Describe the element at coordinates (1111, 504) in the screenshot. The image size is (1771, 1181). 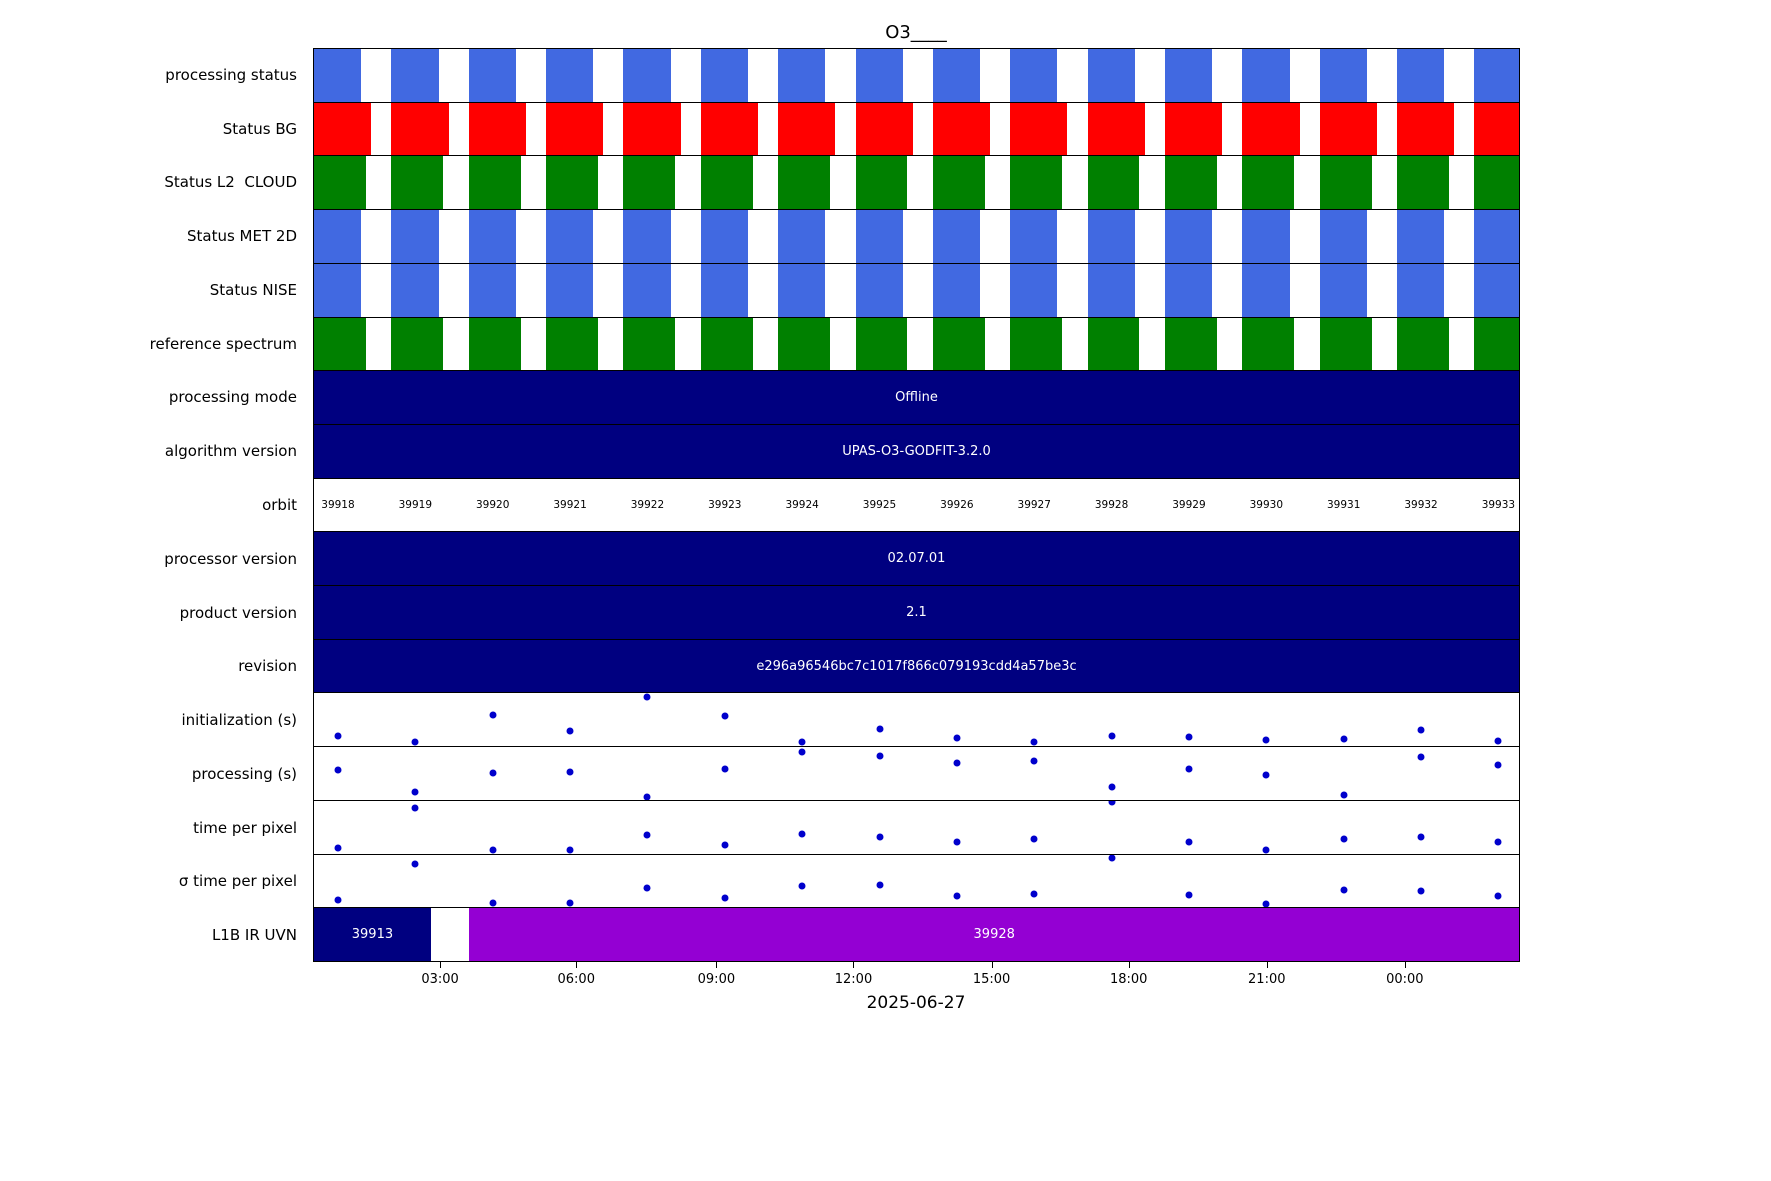
I see `orbit-number-label: 39928` at that location.